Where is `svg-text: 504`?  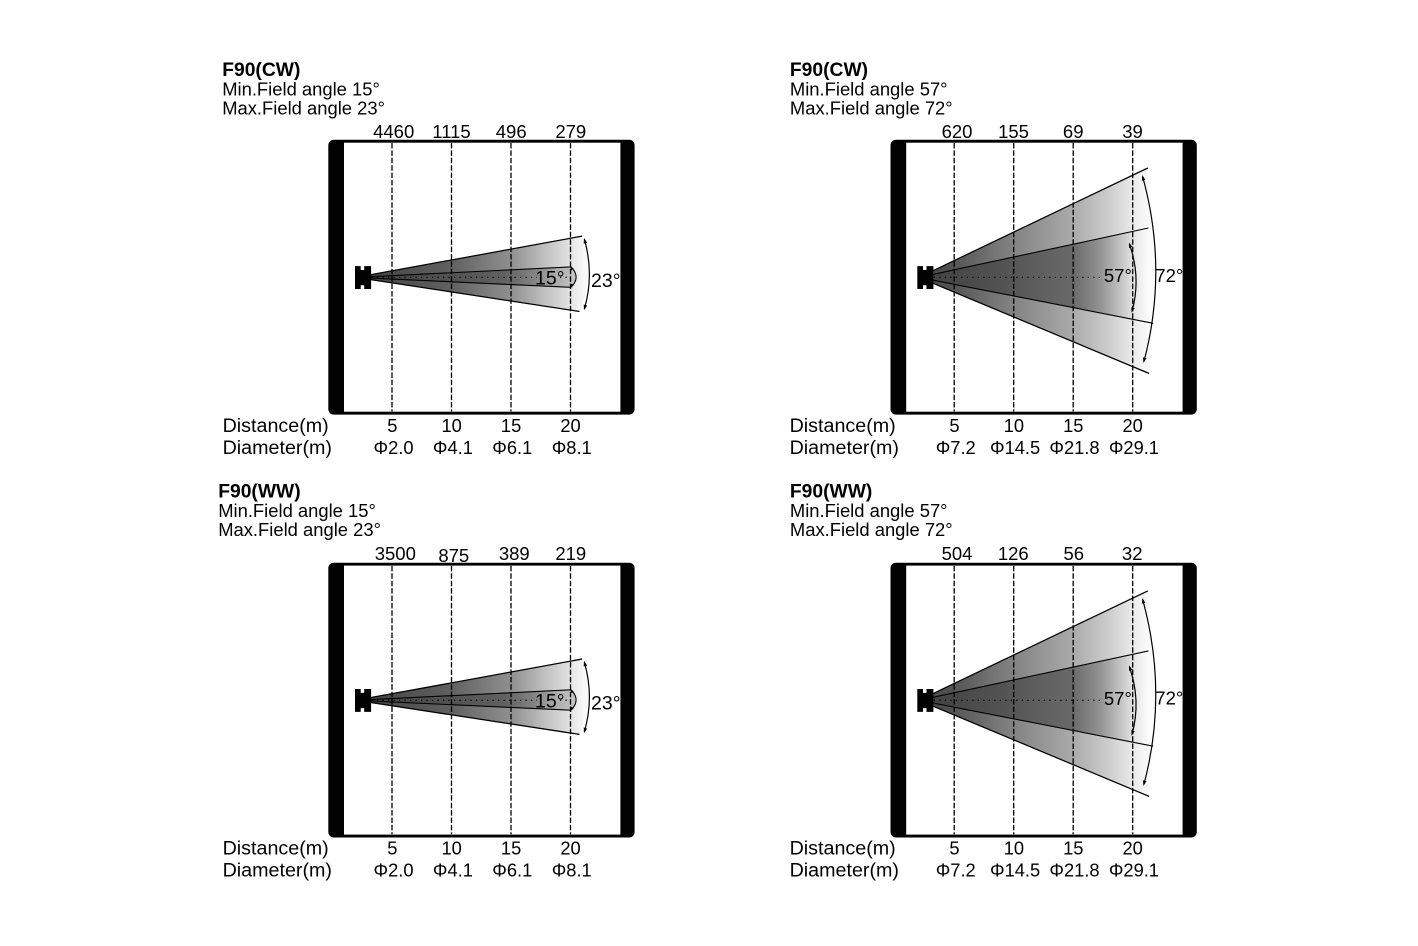
svg-text: 504 is located at coordinates (957, 553).